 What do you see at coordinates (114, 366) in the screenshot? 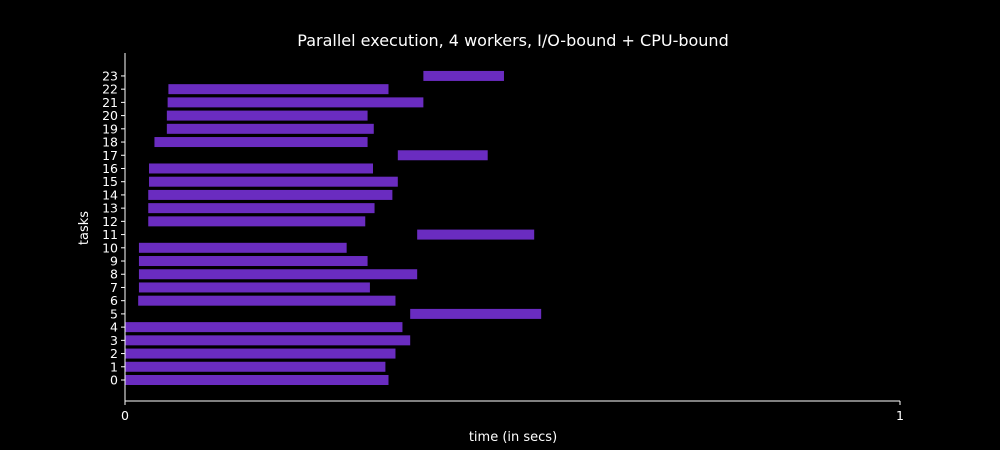
I see `y-tick-label: 1` at bounding box center [114, 366].